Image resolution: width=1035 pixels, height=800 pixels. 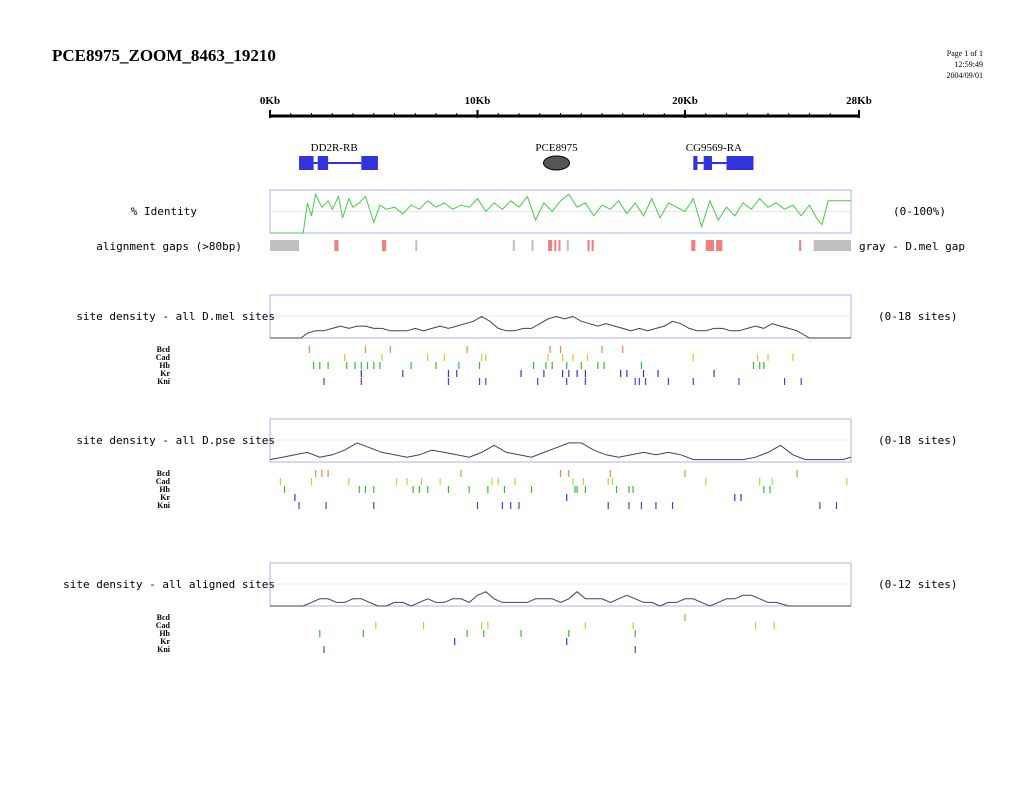 What do you see at coordinates (714, 148) in the screenshot?
I see `gene-label: CG9569-RA` at bounding box center [714, 148].